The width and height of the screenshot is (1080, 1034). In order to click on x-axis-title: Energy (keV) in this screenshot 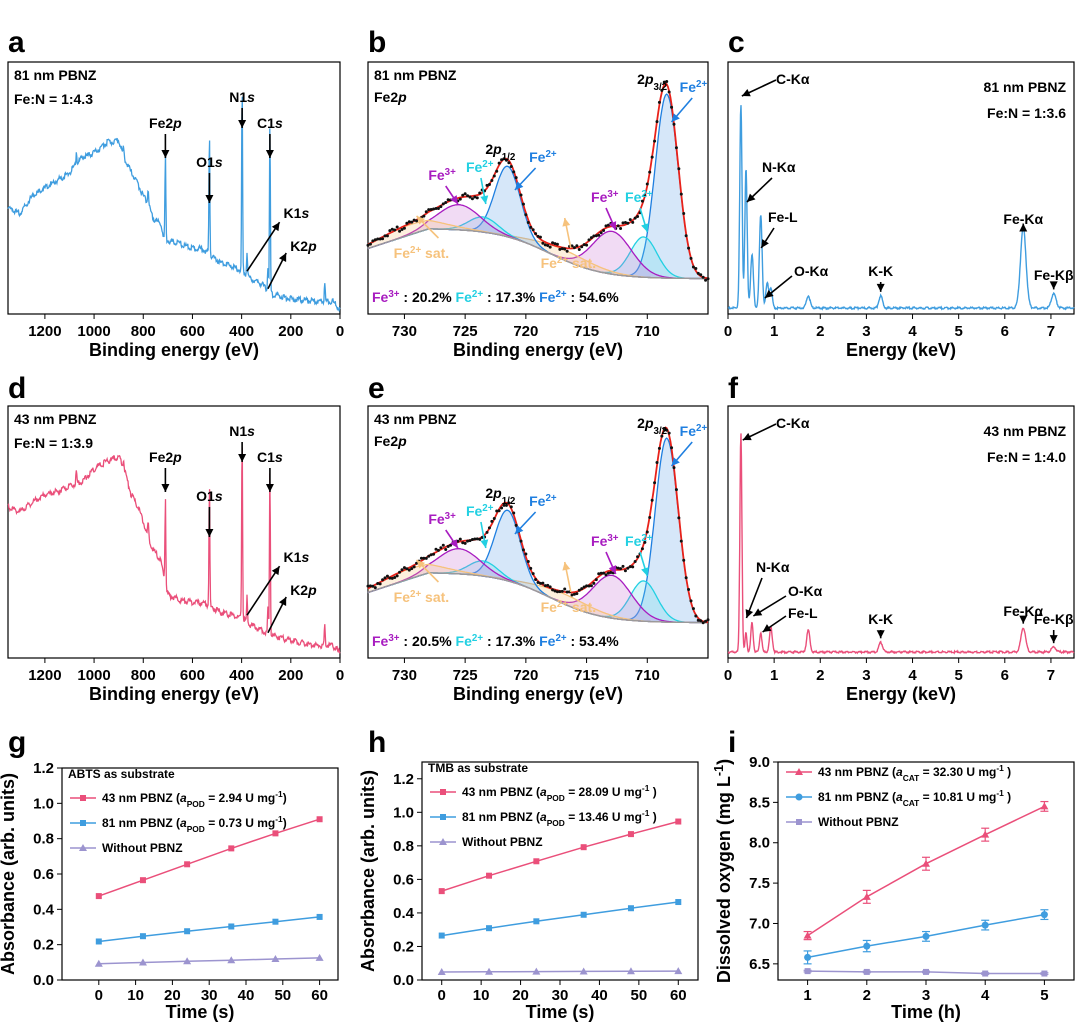, I will do `click(901, 694)`.